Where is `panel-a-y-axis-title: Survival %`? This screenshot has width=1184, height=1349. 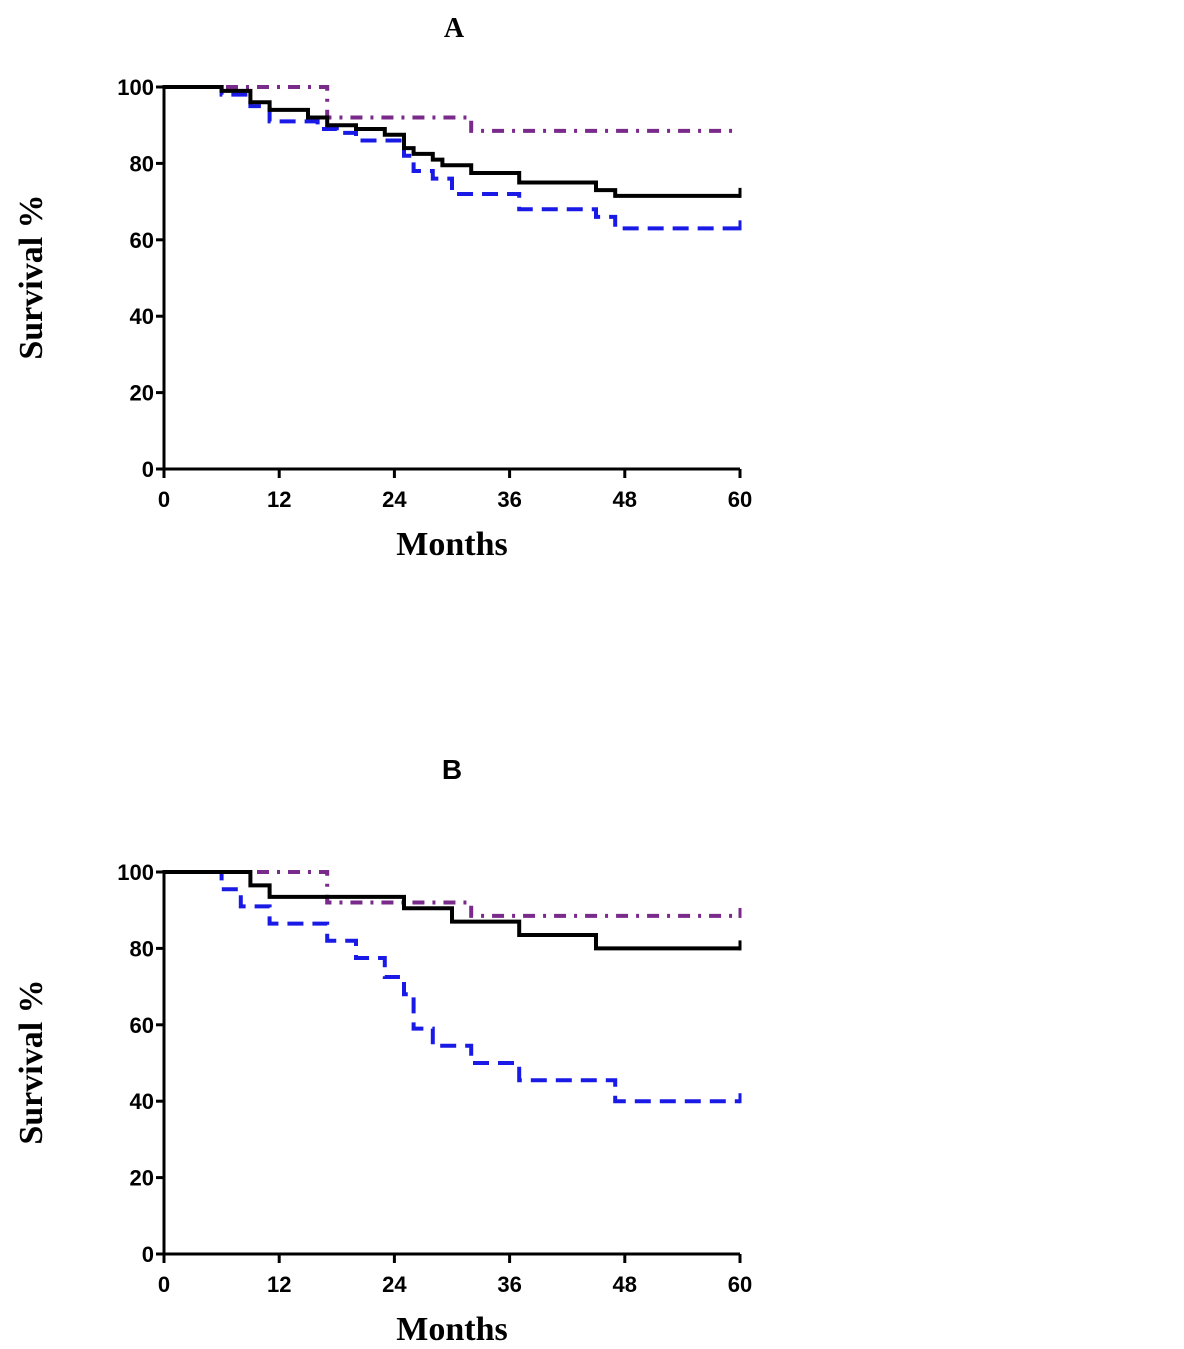 panel-a-y-axis-title: Survival % is located at coordinates (31, 276).